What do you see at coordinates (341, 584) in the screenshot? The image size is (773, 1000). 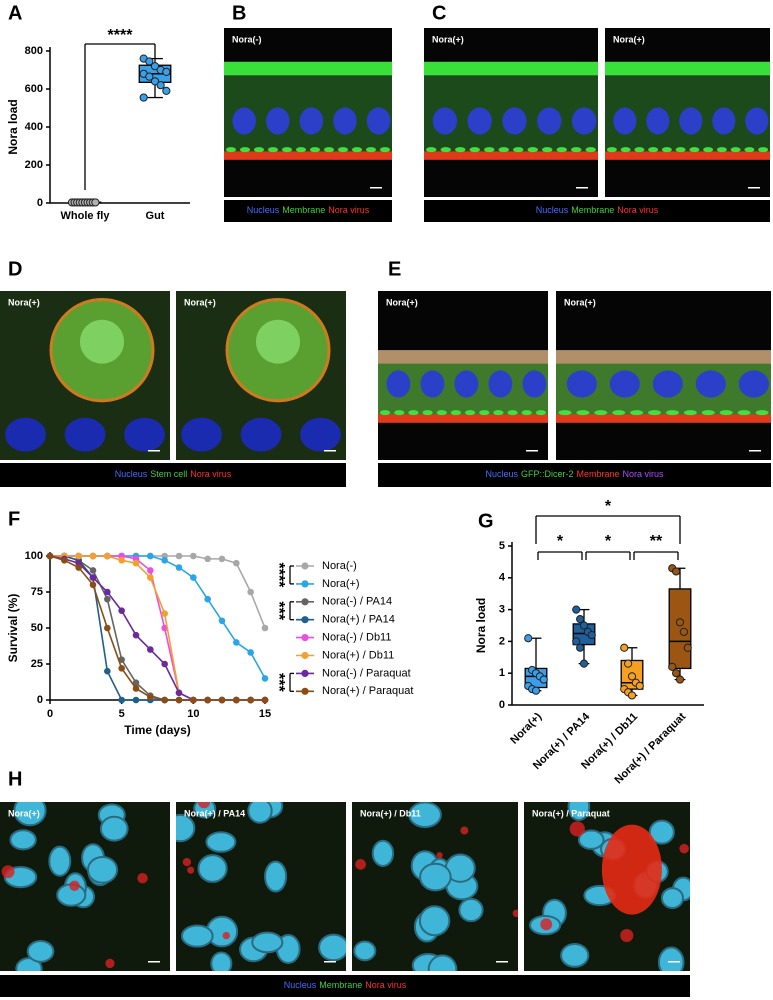 I see `legend-label: Nora(+)` at bounding box center [341, 584].